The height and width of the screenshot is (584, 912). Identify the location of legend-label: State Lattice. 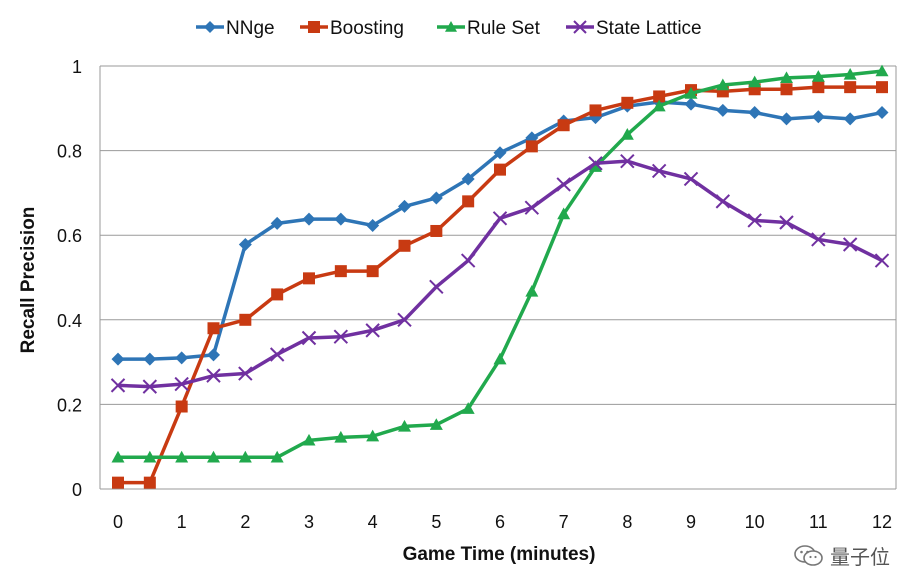
(649, 28).